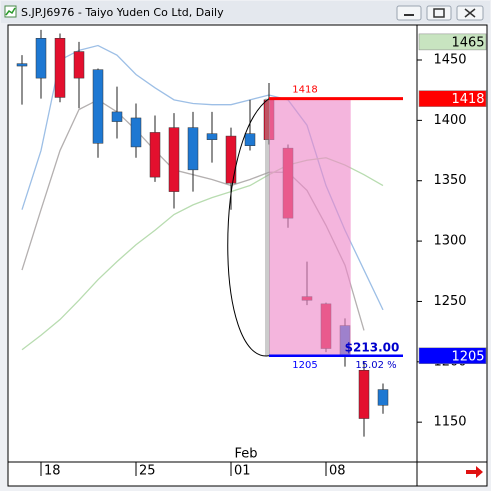 This screenshot has height=491, width=491. I want to click on measure-value: $213.00, so click(372, 347).